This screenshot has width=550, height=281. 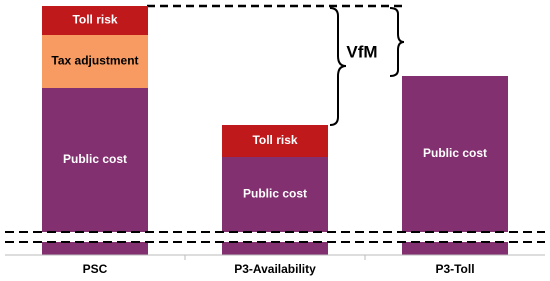 I want to click on annotation: VfM, so click(x=361, y=51).